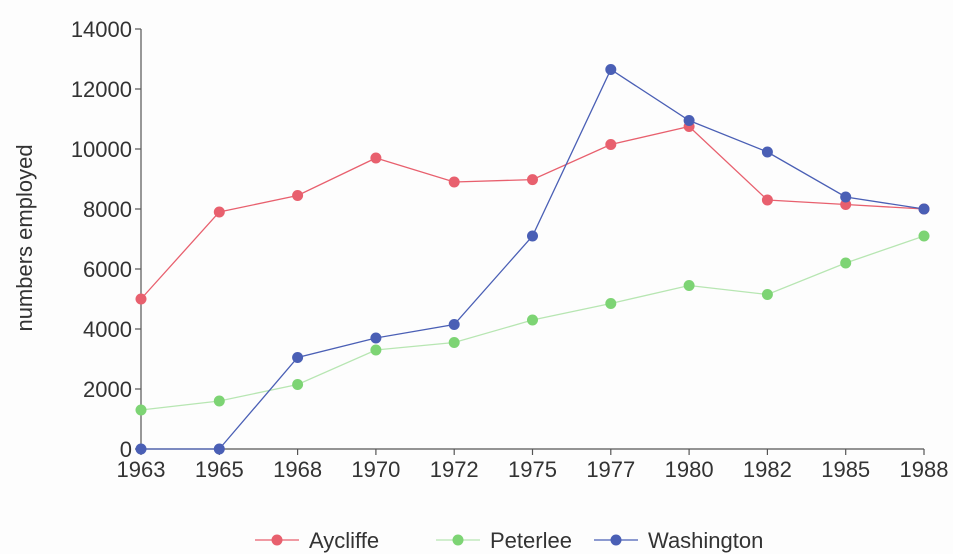 The image size is (953, 559). What do you see at coordinates (344, 540) in the screenshot?
I see `legend-label: Aycliffe` at bounding box center [344, 540].